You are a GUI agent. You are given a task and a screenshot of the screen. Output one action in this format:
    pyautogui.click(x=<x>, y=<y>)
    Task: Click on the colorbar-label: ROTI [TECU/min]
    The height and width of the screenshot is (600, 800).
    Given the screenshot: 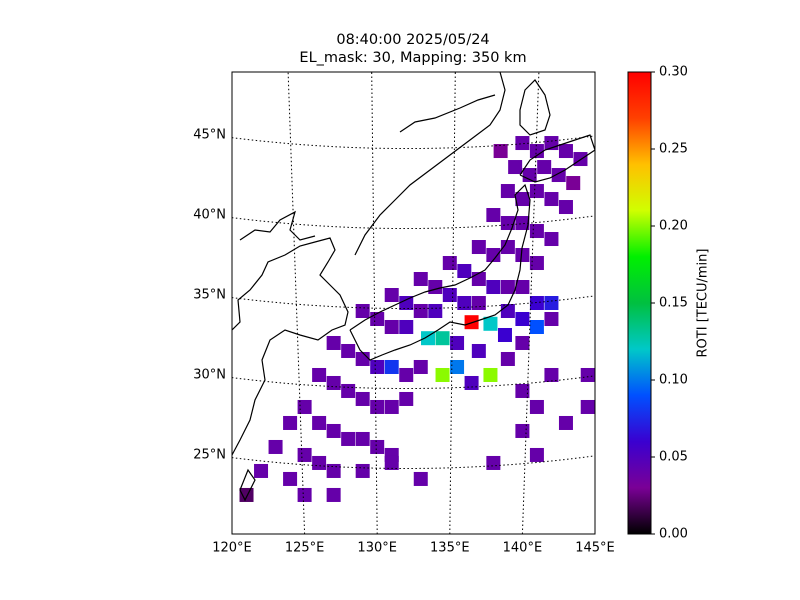 What is the action you would take?
    pyautogui.click(x=703, y=303)
    